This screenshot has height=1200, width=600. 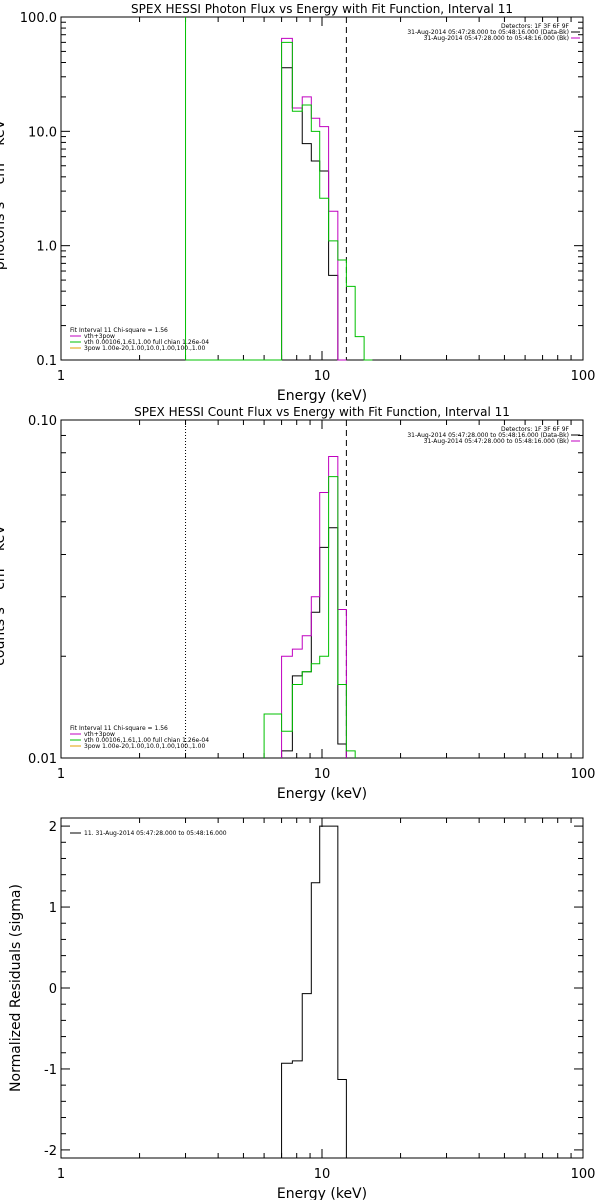 I want to click on y-tick-label: 1.0, so click(x=46, y=247).